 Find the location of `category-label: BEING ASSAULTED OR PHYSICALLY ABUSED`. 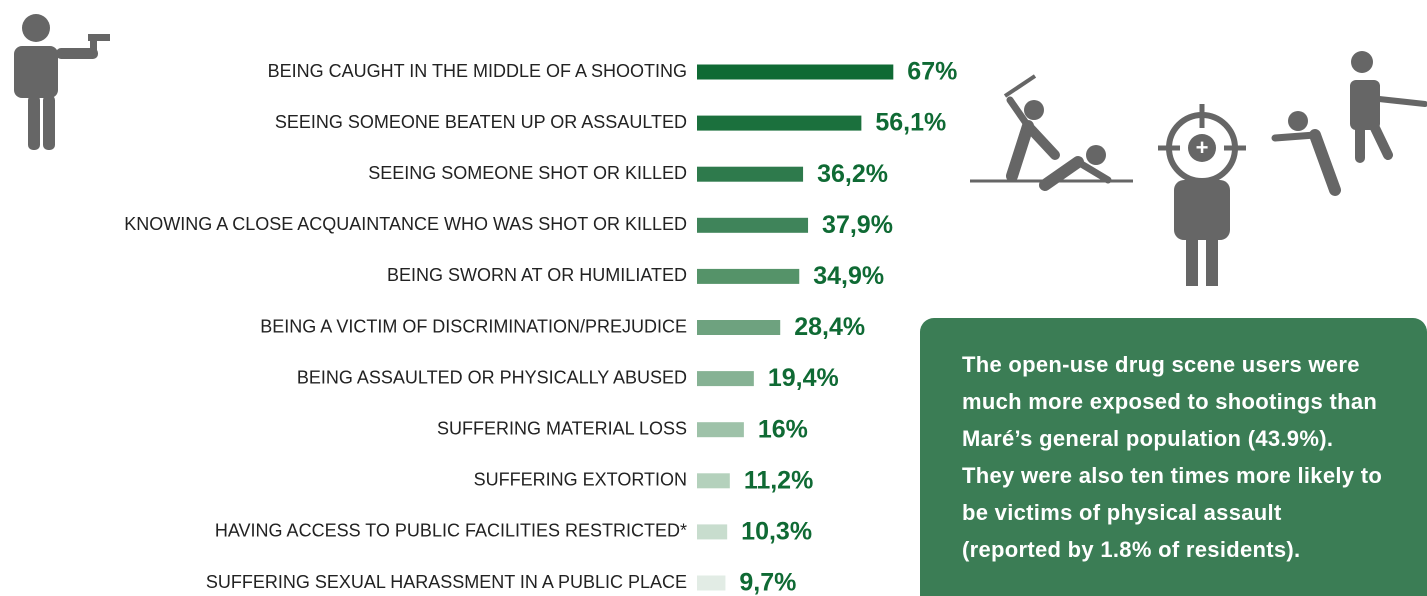

category-label: BEING ASSAULTED OR PHYSICALLY ABUSED is located at coordinates (492, 377).